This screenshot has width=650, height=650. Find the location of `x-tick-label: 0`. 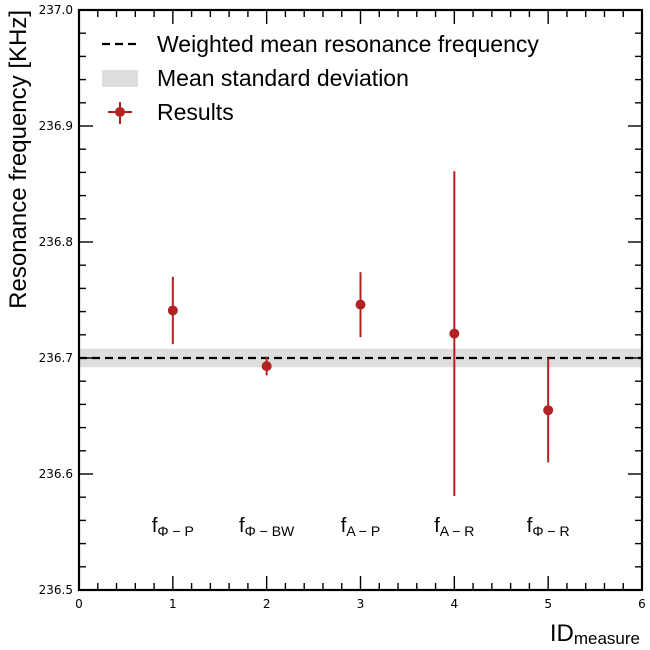

x-tick-label: 0 is located at coordinates (79, 604).